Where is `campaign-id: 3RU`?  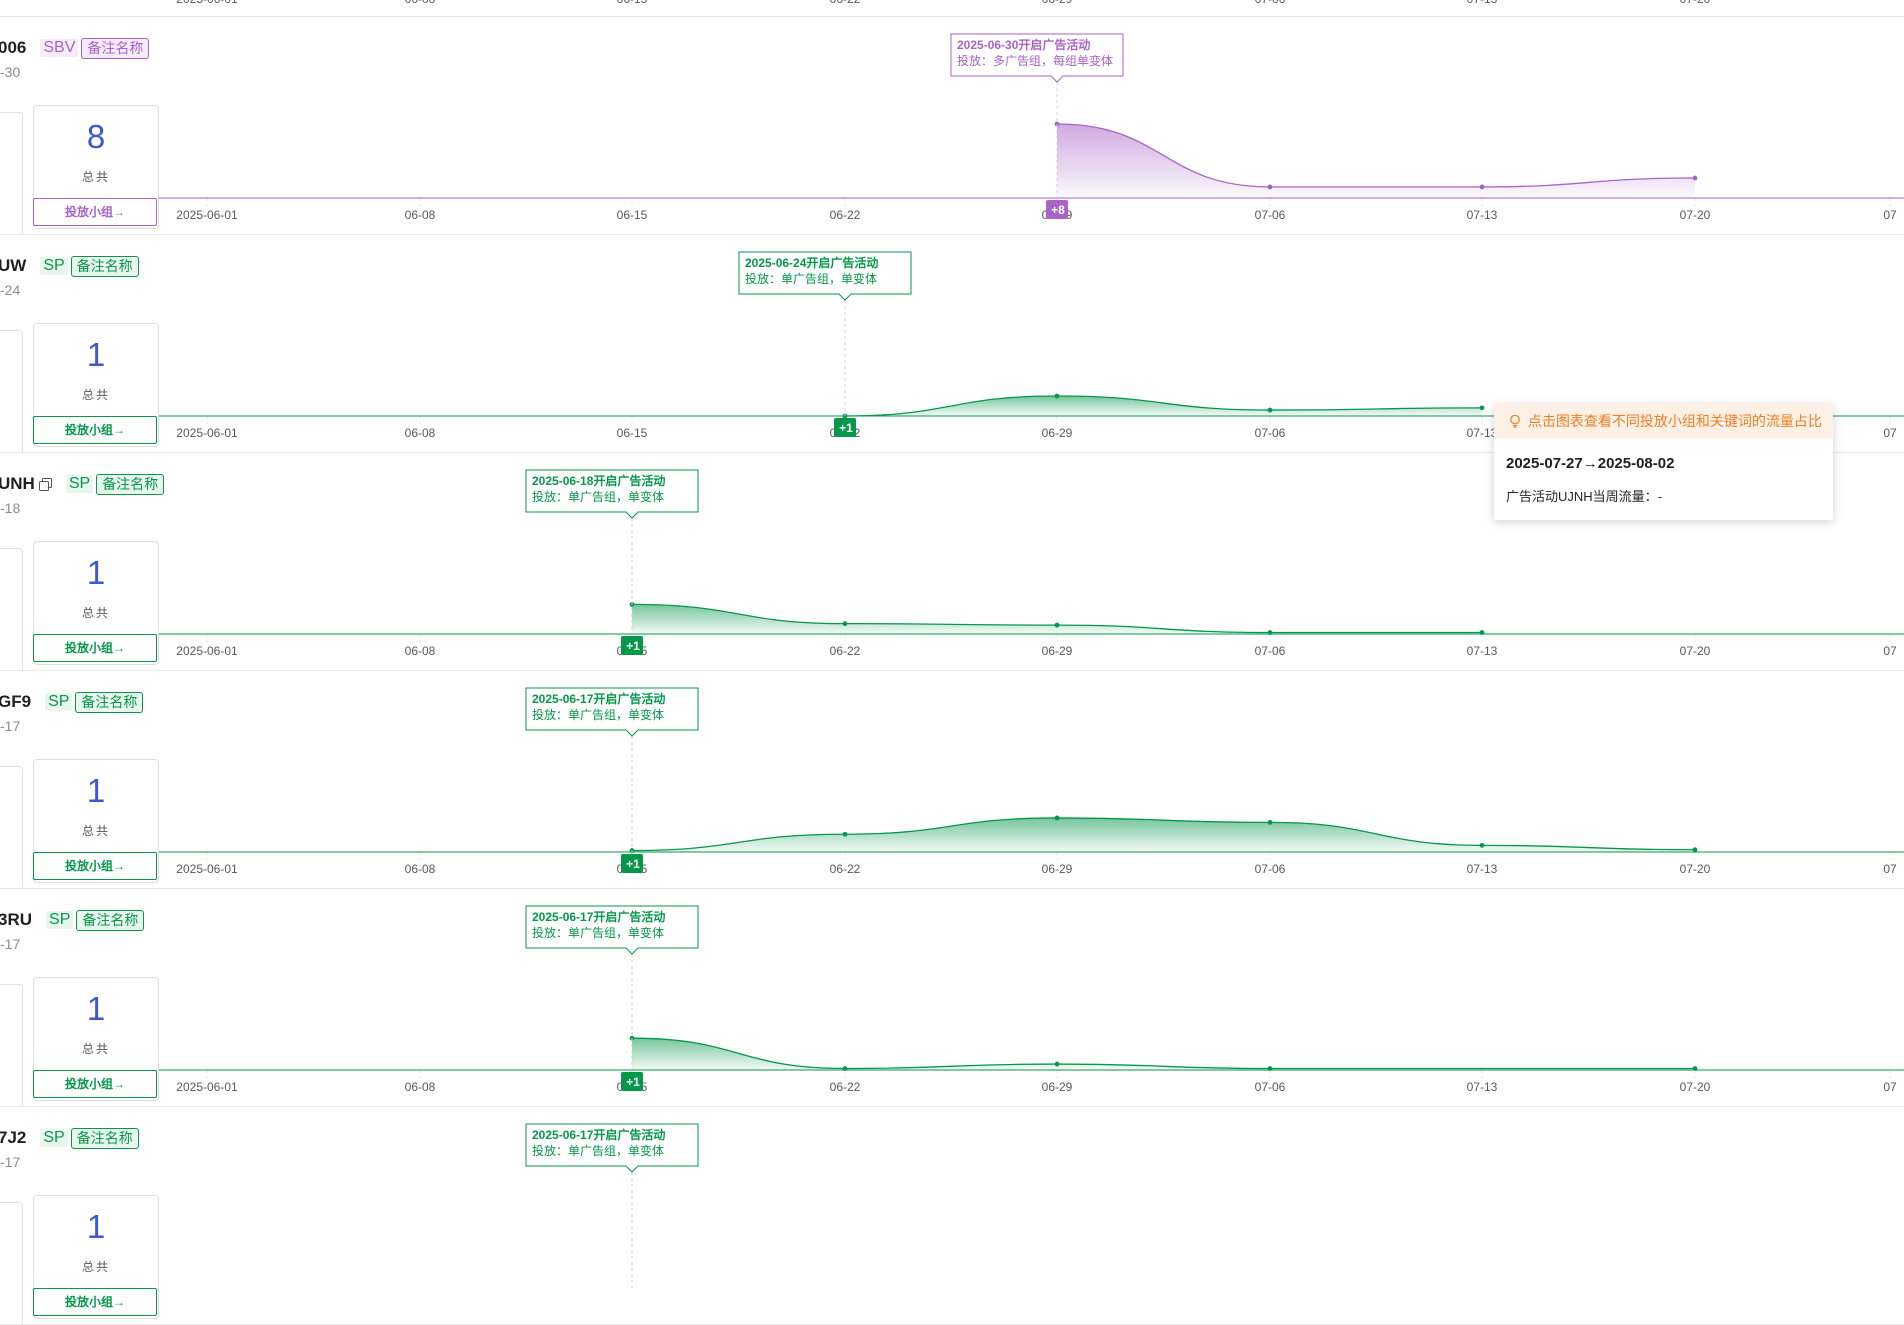 campaign-id: 3RU is located at coordinates (16, 919).